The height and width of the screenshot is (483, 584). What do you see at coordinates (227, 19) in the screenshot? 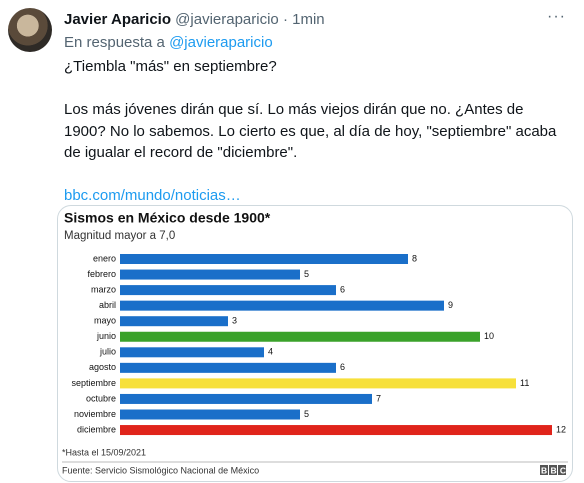
I see `author-handle: @javieraparicio` at bounding box center [227, 19].